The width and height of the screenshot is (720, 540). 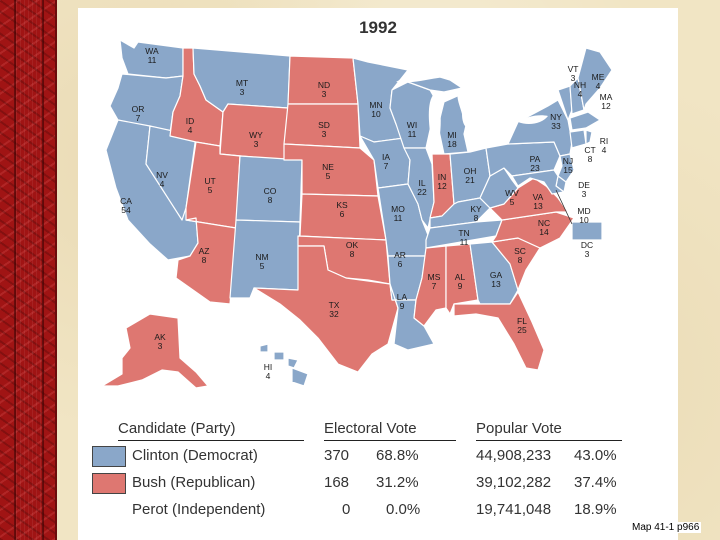 I want to click on legend-rule-electoral, so click(x=390, y=440).